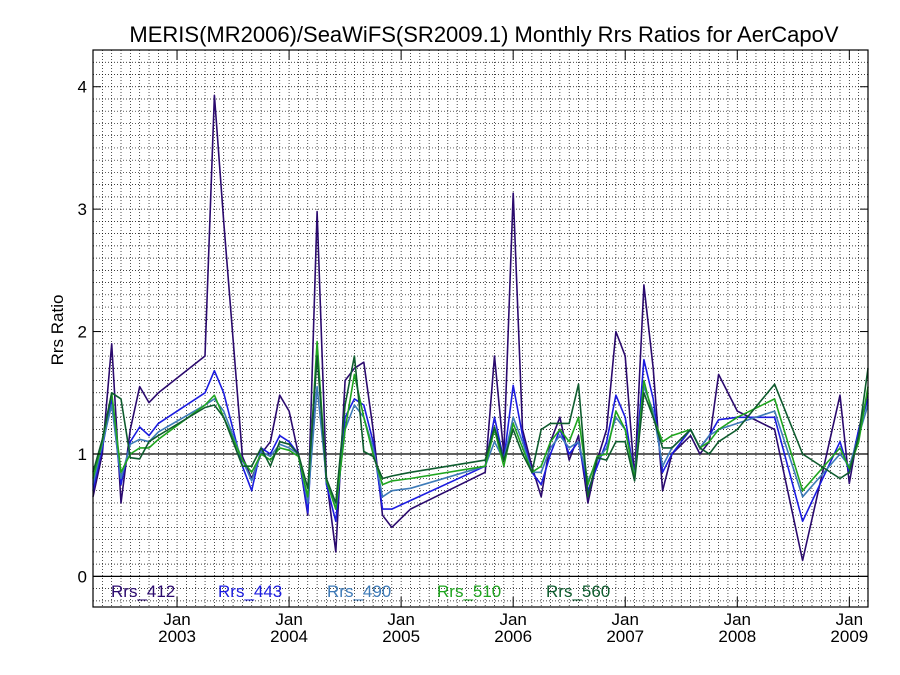  What do you see at coordinates (82, 454) in the screenshot?
I see `y-tick-label: 1` at bounding box center [82, 454].